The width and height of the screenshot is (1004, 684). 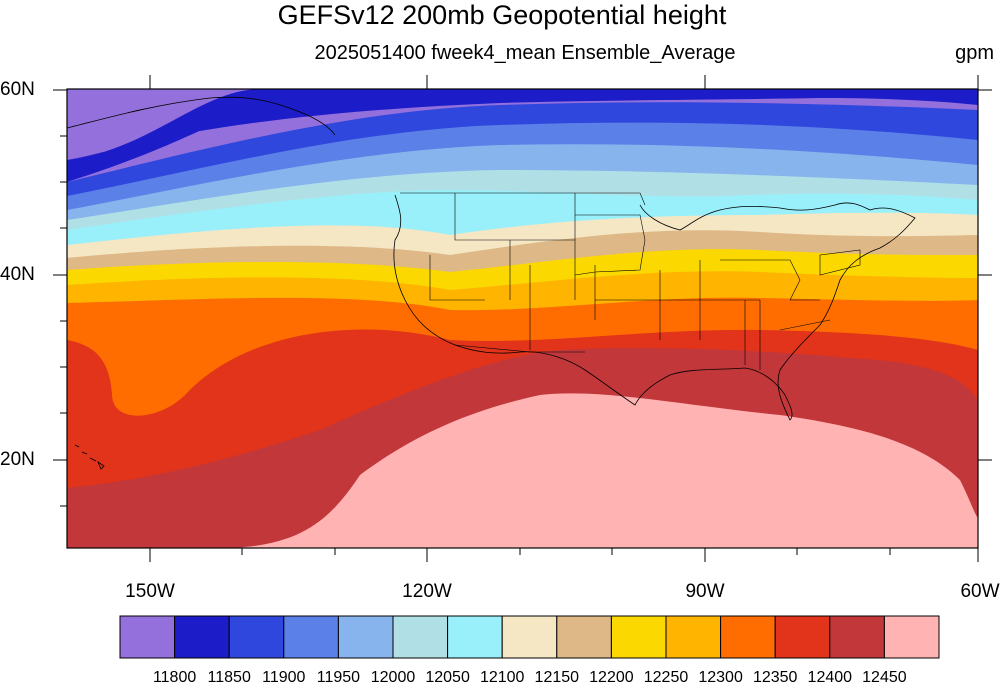 I want to click on colorbar-label: 11900, so click(x=283, y=676).